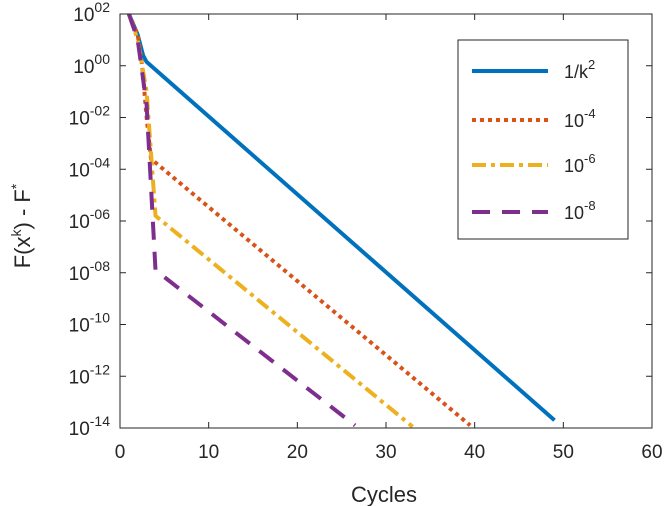 This screenshot has width=664, height=506. Describe the element at coordinates (90, 426) in the screenshot. I see `y-tick-label: 10-14` at that location.